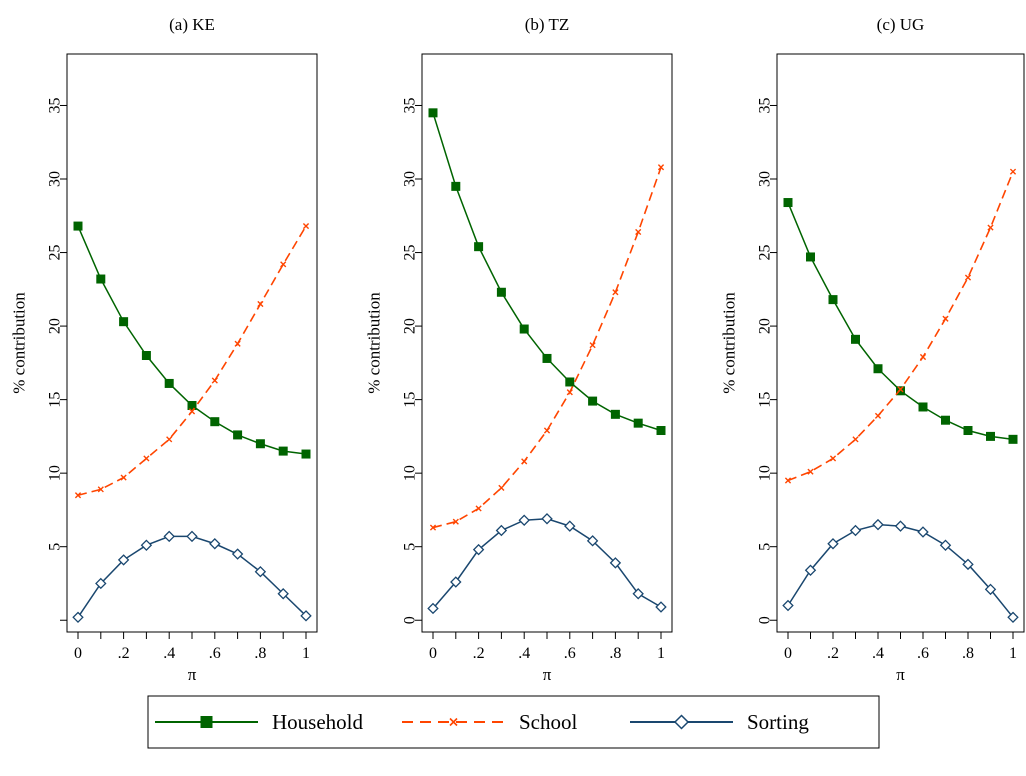  Describe the element at coordinates (778, 722) in the screenshot. I see `legend-label-sorting: Sorting` at that location.